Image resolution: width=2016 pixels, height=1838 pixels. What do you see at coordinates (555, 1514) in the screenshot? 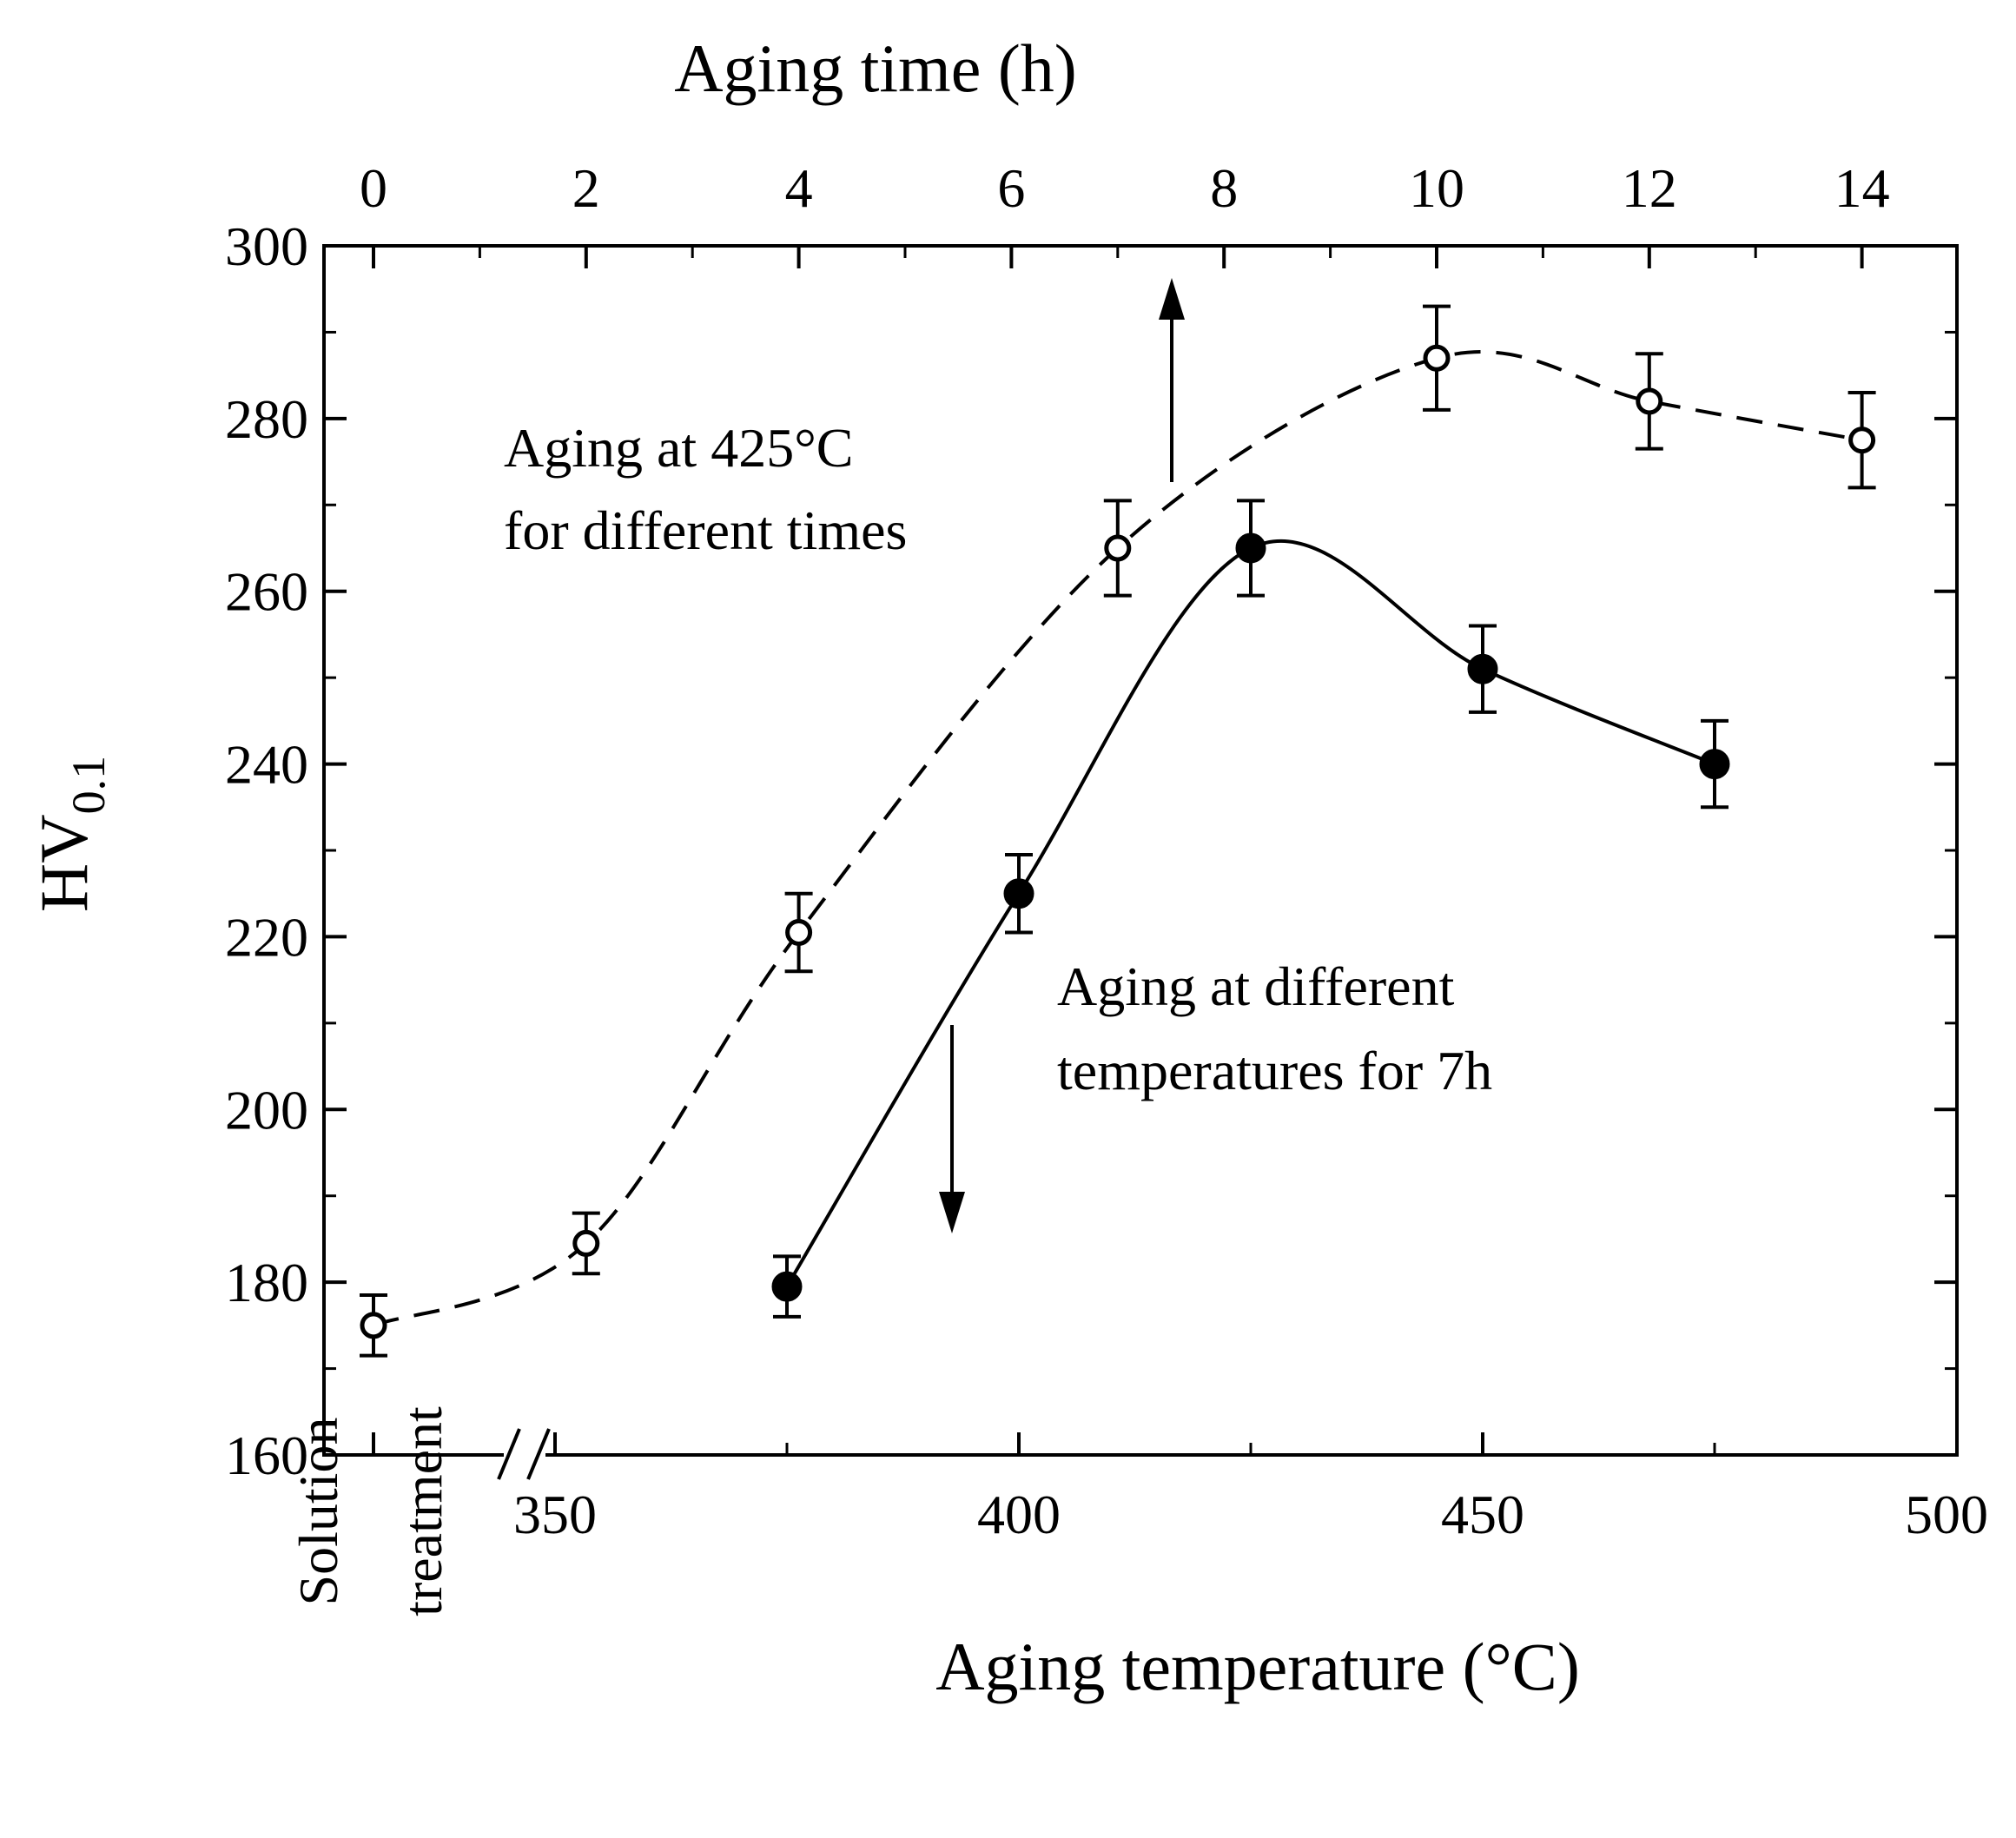
I see `bottom-tick-label: 350` at bounding box center [555, 1514].